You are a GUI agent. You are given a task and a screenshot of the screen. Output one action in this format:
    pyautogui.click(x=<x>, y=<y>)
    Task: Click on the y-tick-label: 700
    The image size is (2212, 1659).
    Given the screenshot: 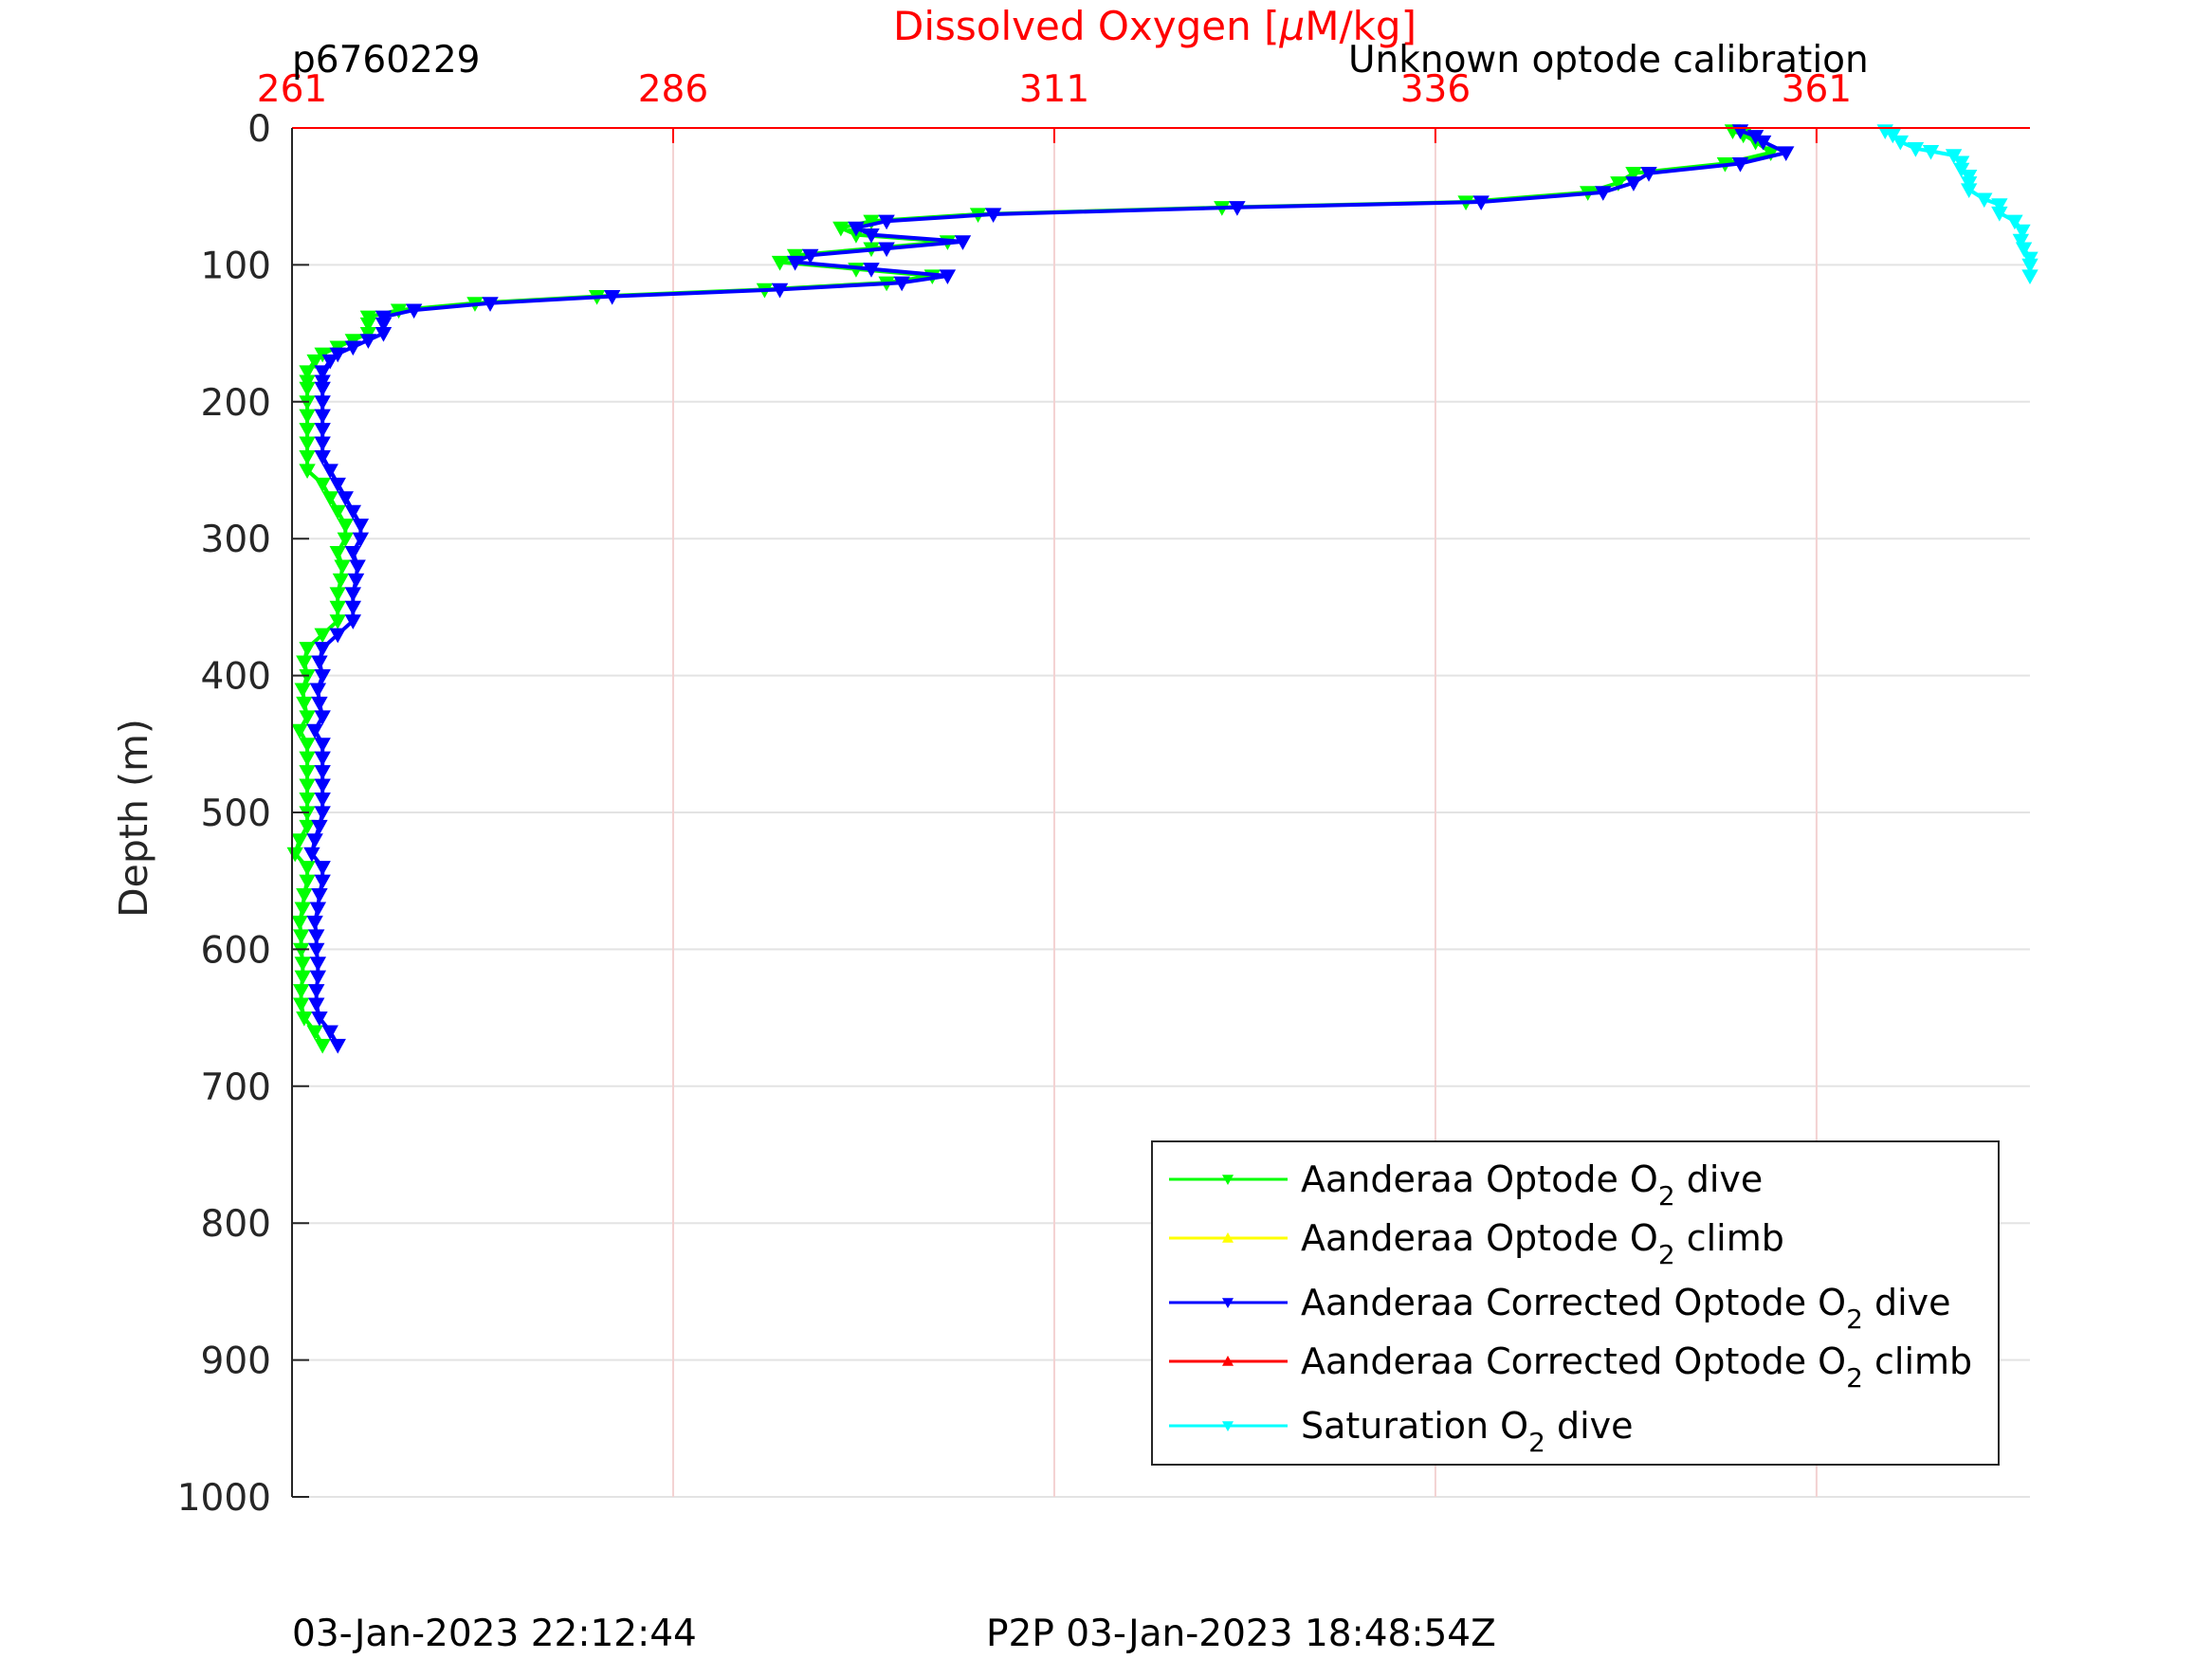 What is the action you would take?
    pyautogui.click(x=236, y=1087)
    